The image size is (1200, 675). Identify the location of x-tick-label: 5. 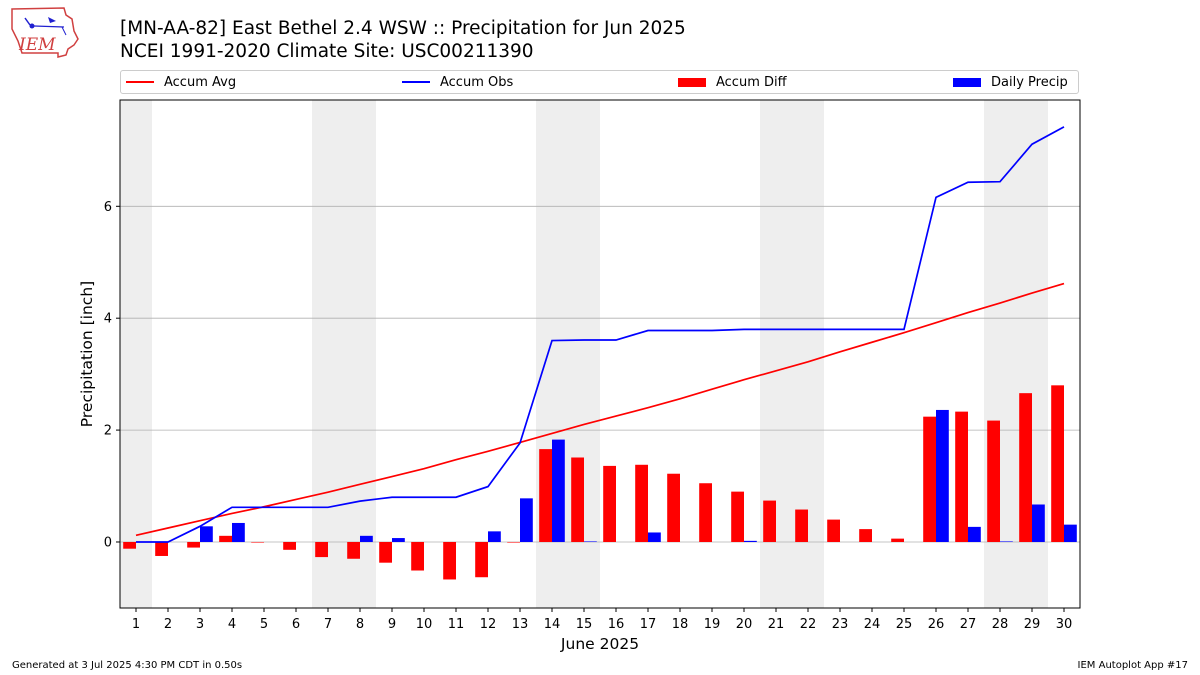
(264, 624).